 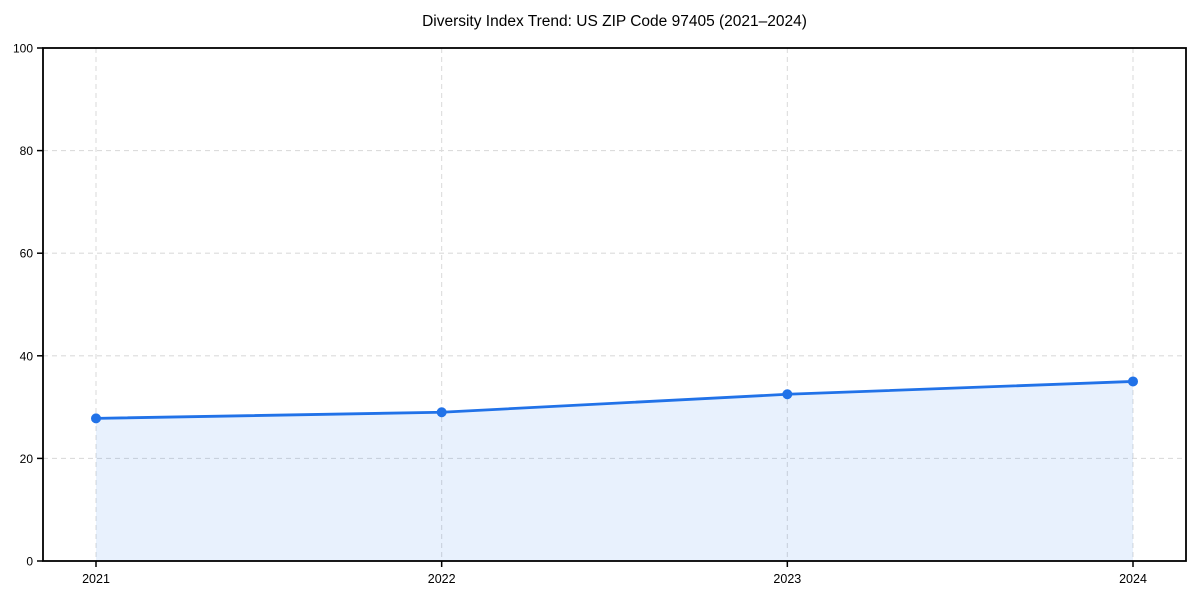 What do you see at coordinates (1133, 579) in the screenshot?
I see `x-axis-tick-label: 2024` at bounding box center [1133, 579].